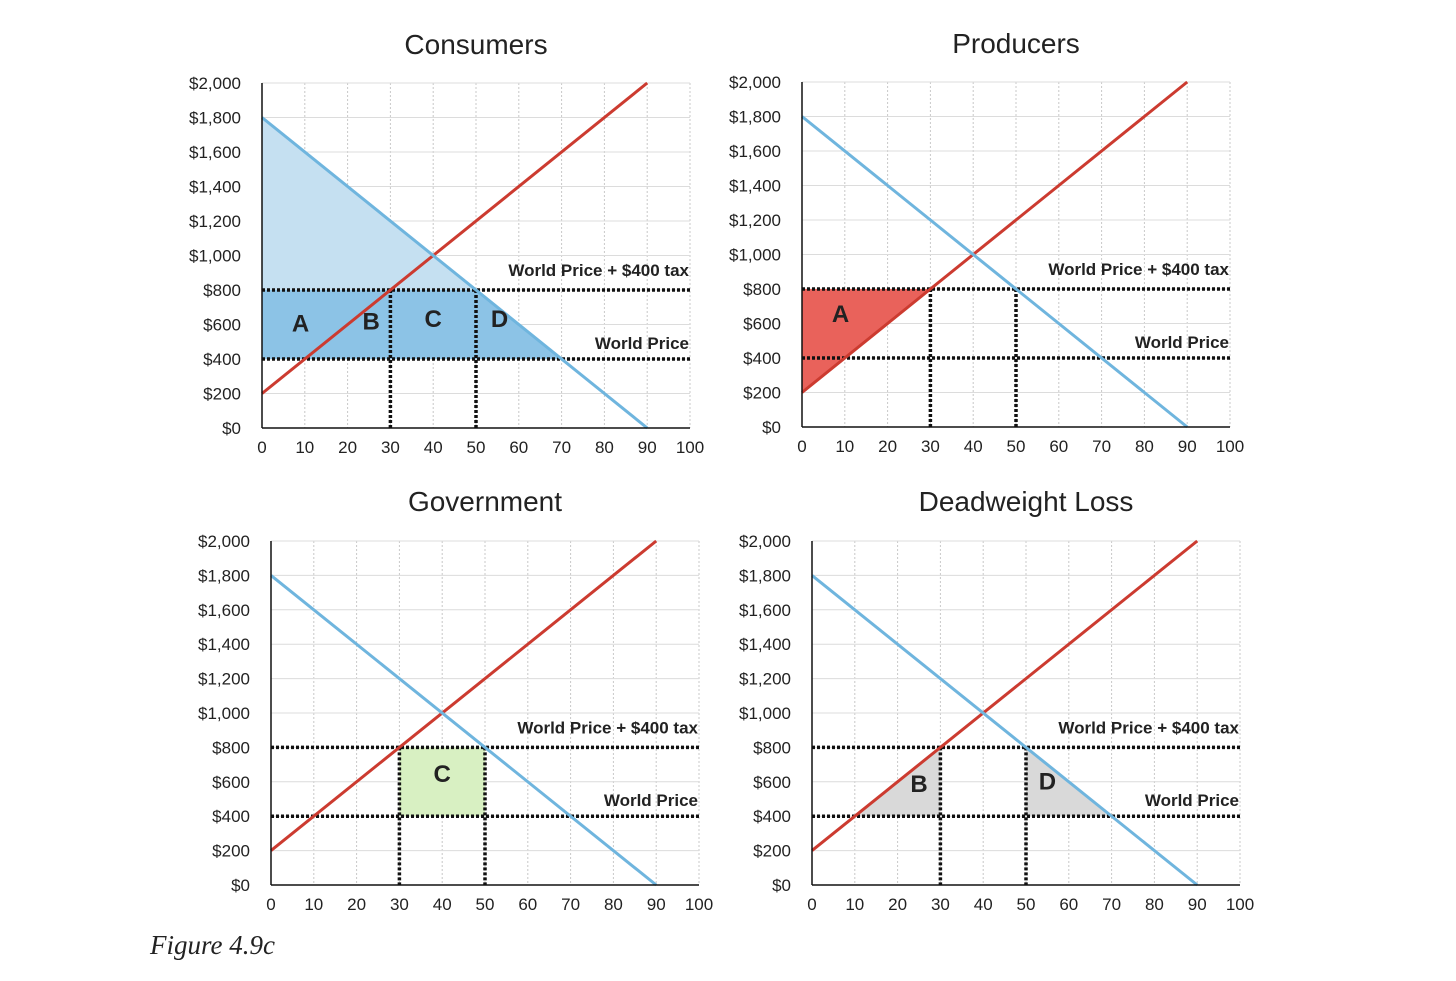 This screenshot has height=981, width=1456. I want to click on x-tick-label: 80, so click(613, 904).